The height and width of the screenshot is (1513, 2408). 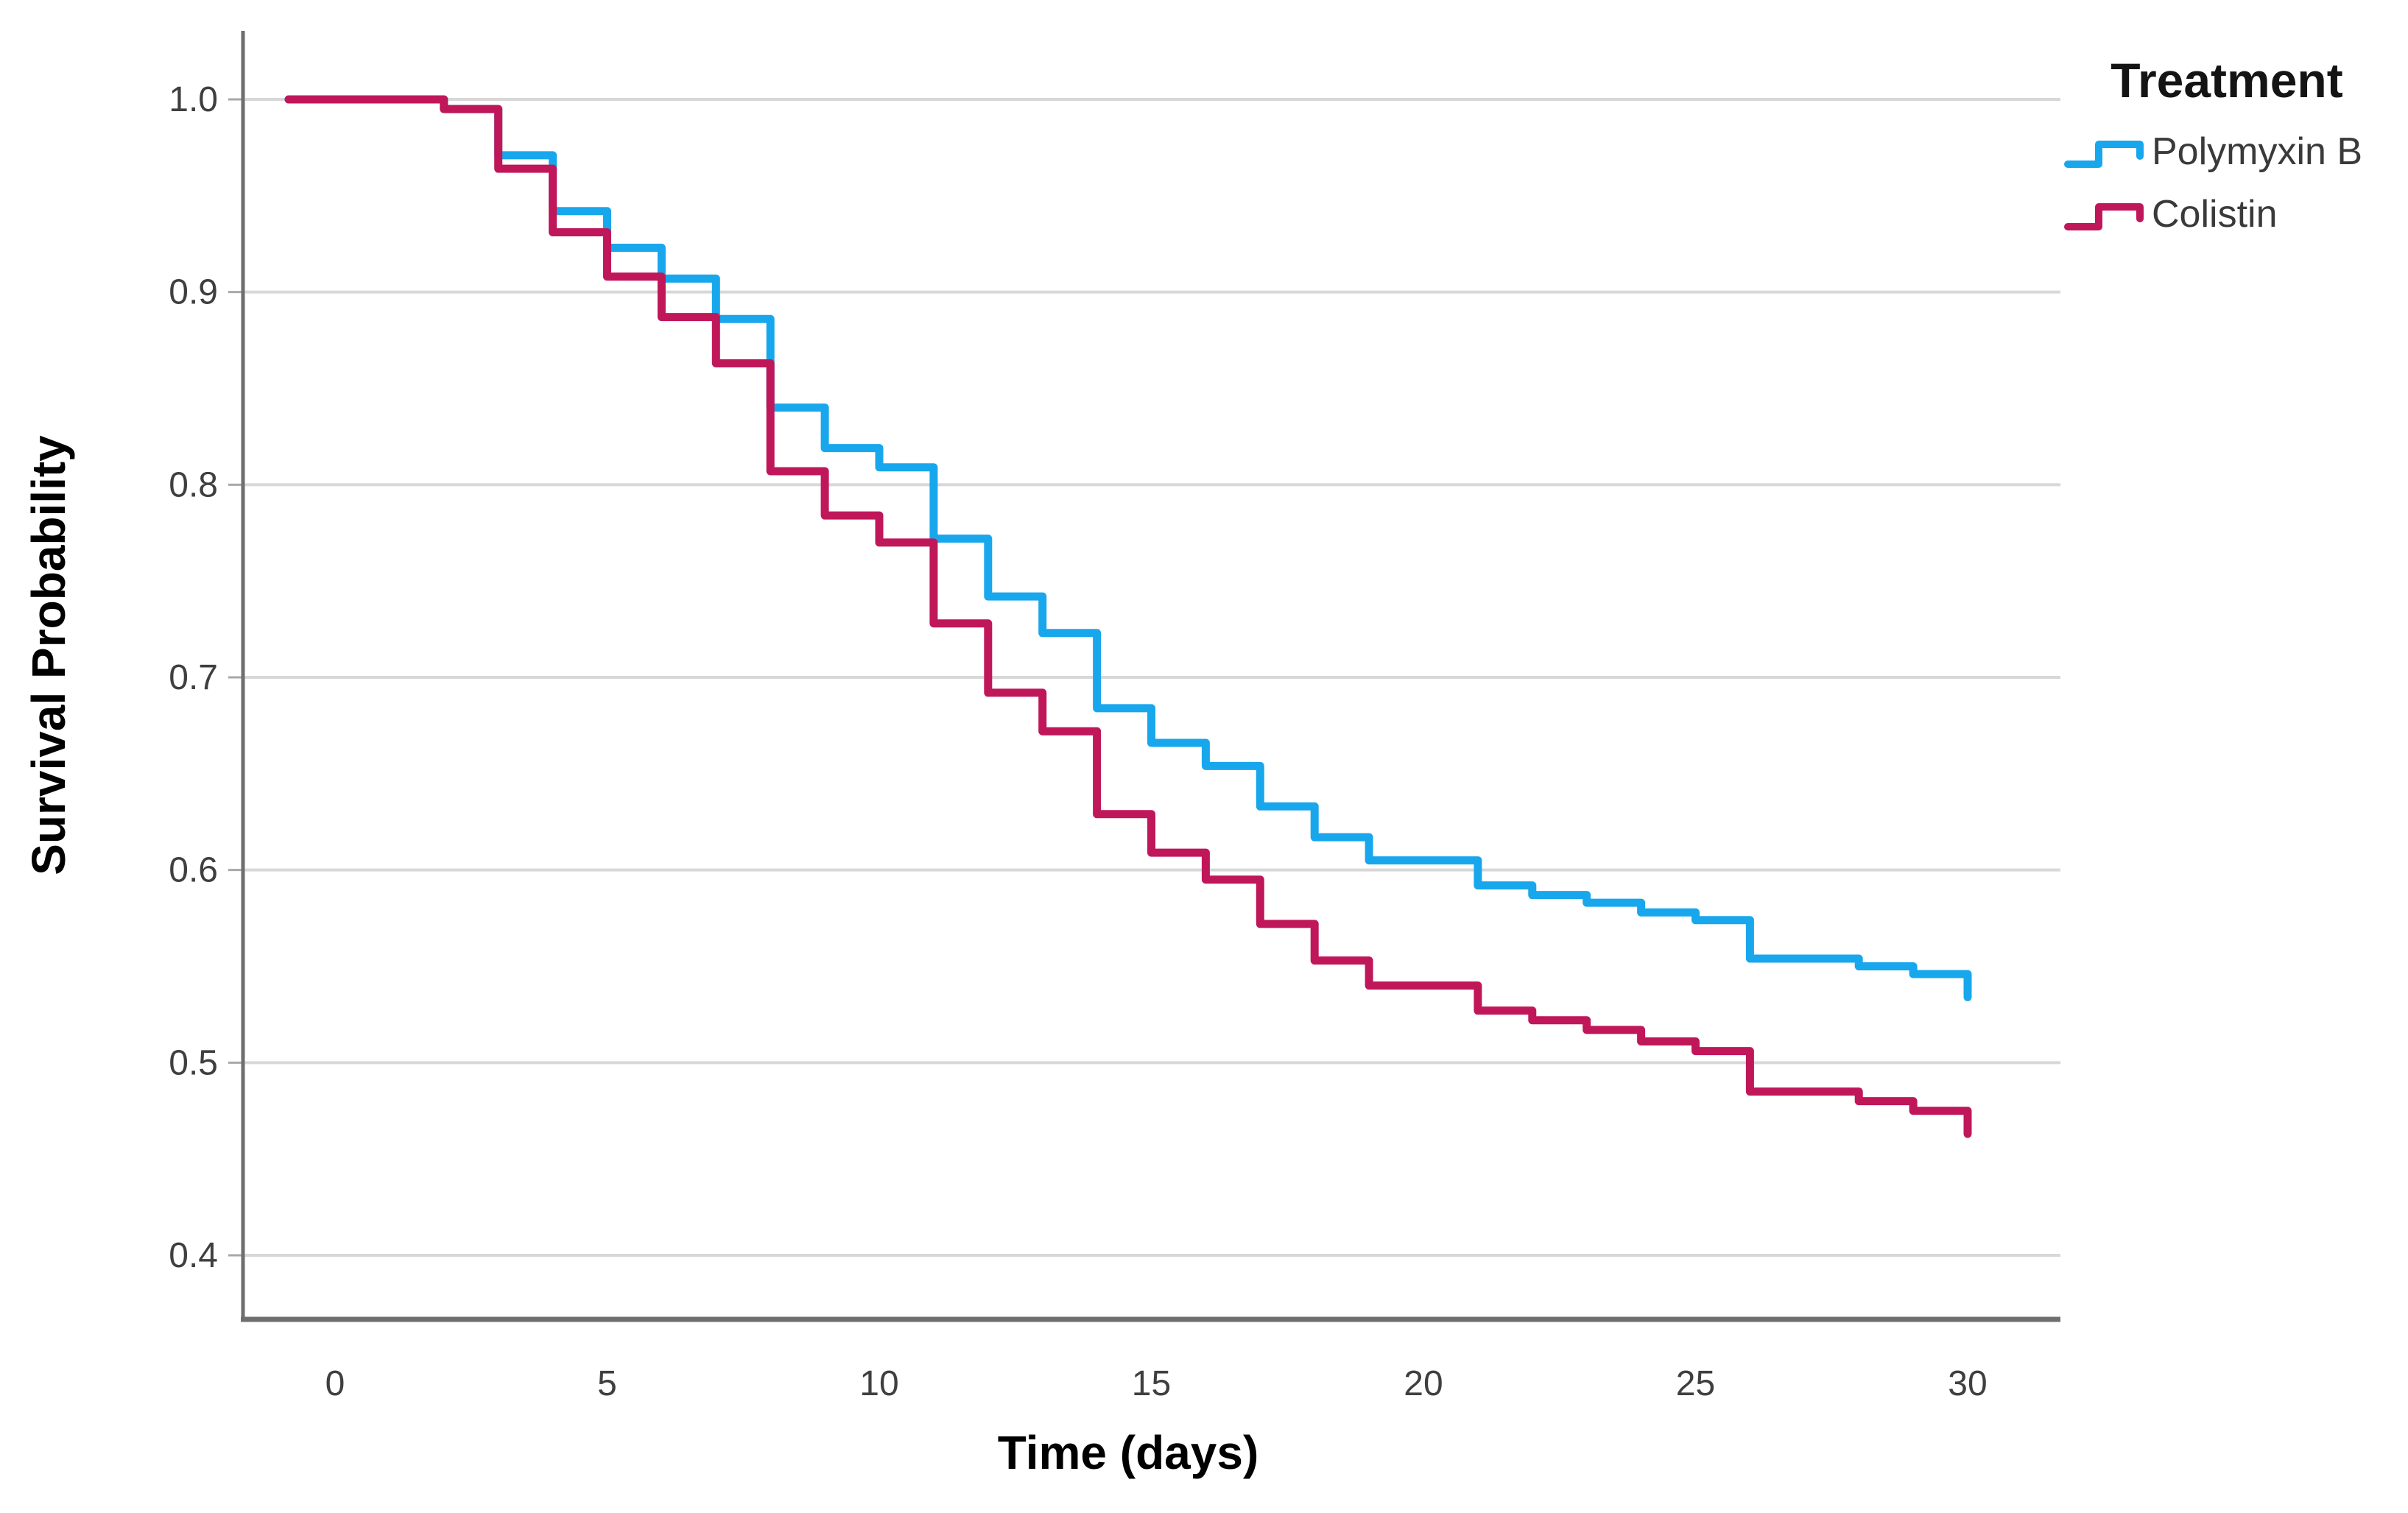 I want to click on x-tick-label: 10, so click(x=878, y=1383).